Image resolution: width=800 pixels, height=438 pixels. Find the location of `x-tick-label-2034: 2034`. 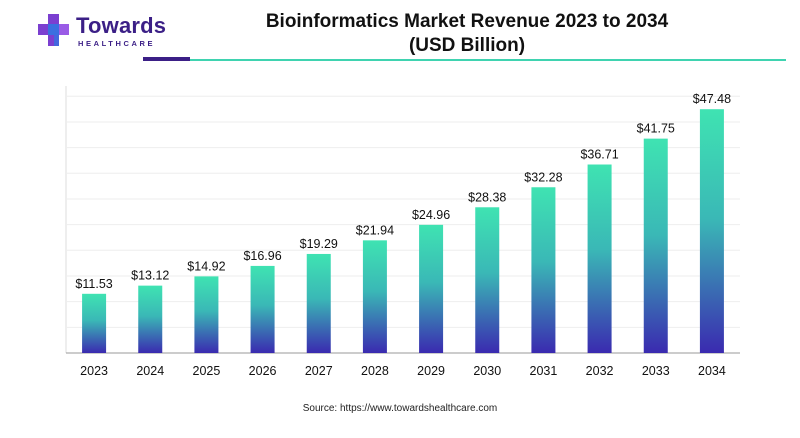

x-tick-label-2034: 2034 is located at coordinates (712, 371).